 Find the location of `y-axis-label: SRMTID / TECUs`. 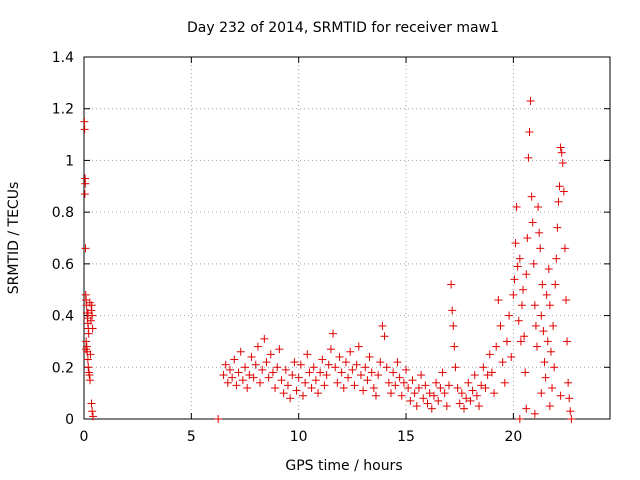

y-axis-label: SRMTID / TECUs is located at coordinates (14, 238).